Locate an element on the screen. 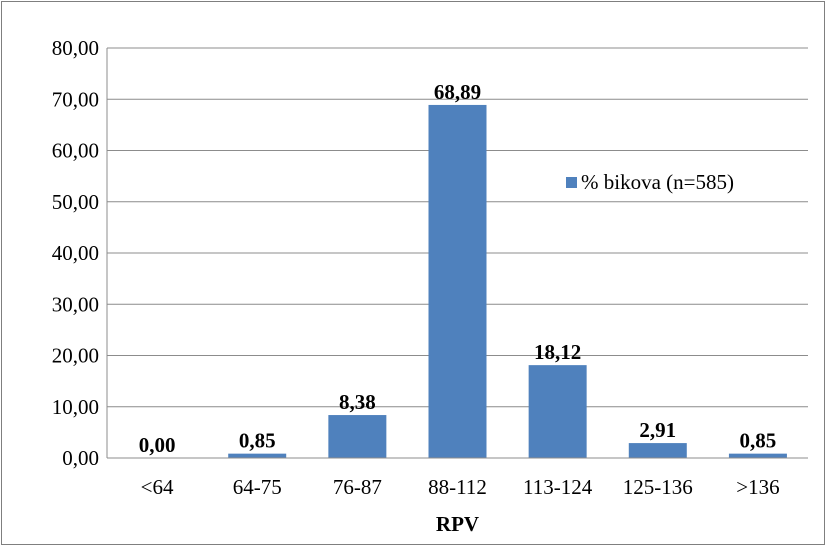 The image size is (826, 546). y-tick-label: 0,00 is located at coordinates (80, 458).